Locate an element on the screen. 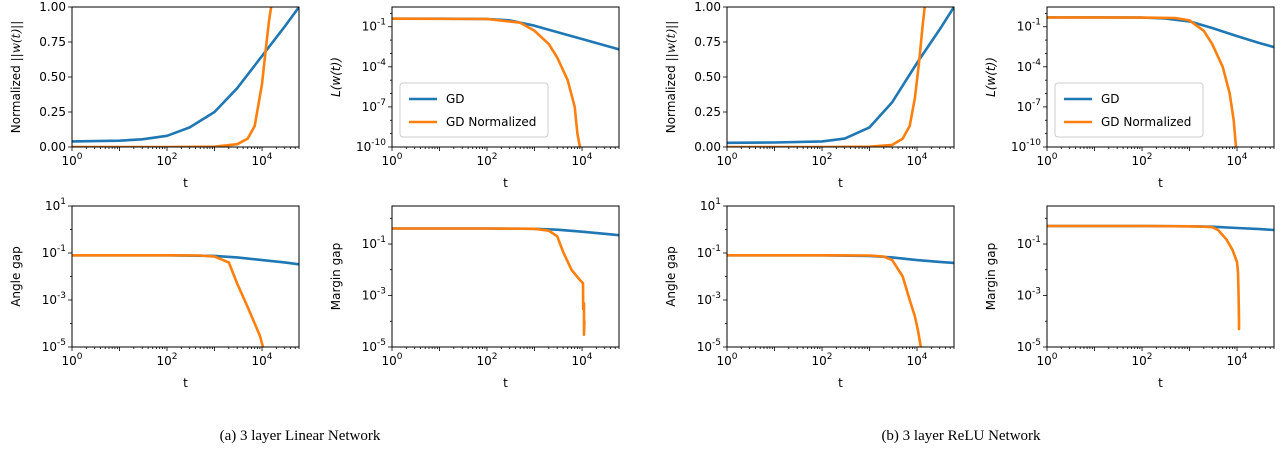  legend: GD GD Normalized is located at coordinates (474, 110).